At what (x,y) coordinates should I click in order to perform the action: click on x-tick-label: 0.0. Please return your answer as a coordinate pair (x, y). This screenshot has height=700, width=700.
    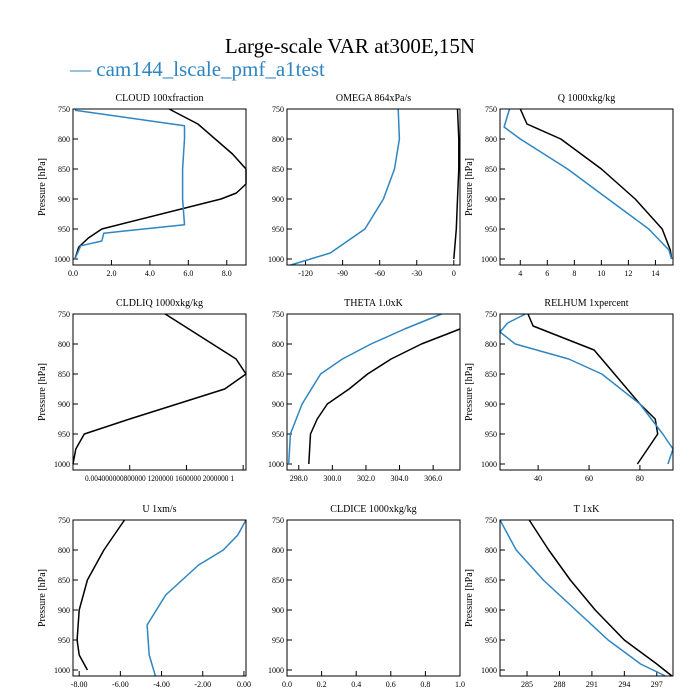
    Looking at the image, I should click on (287, 684).